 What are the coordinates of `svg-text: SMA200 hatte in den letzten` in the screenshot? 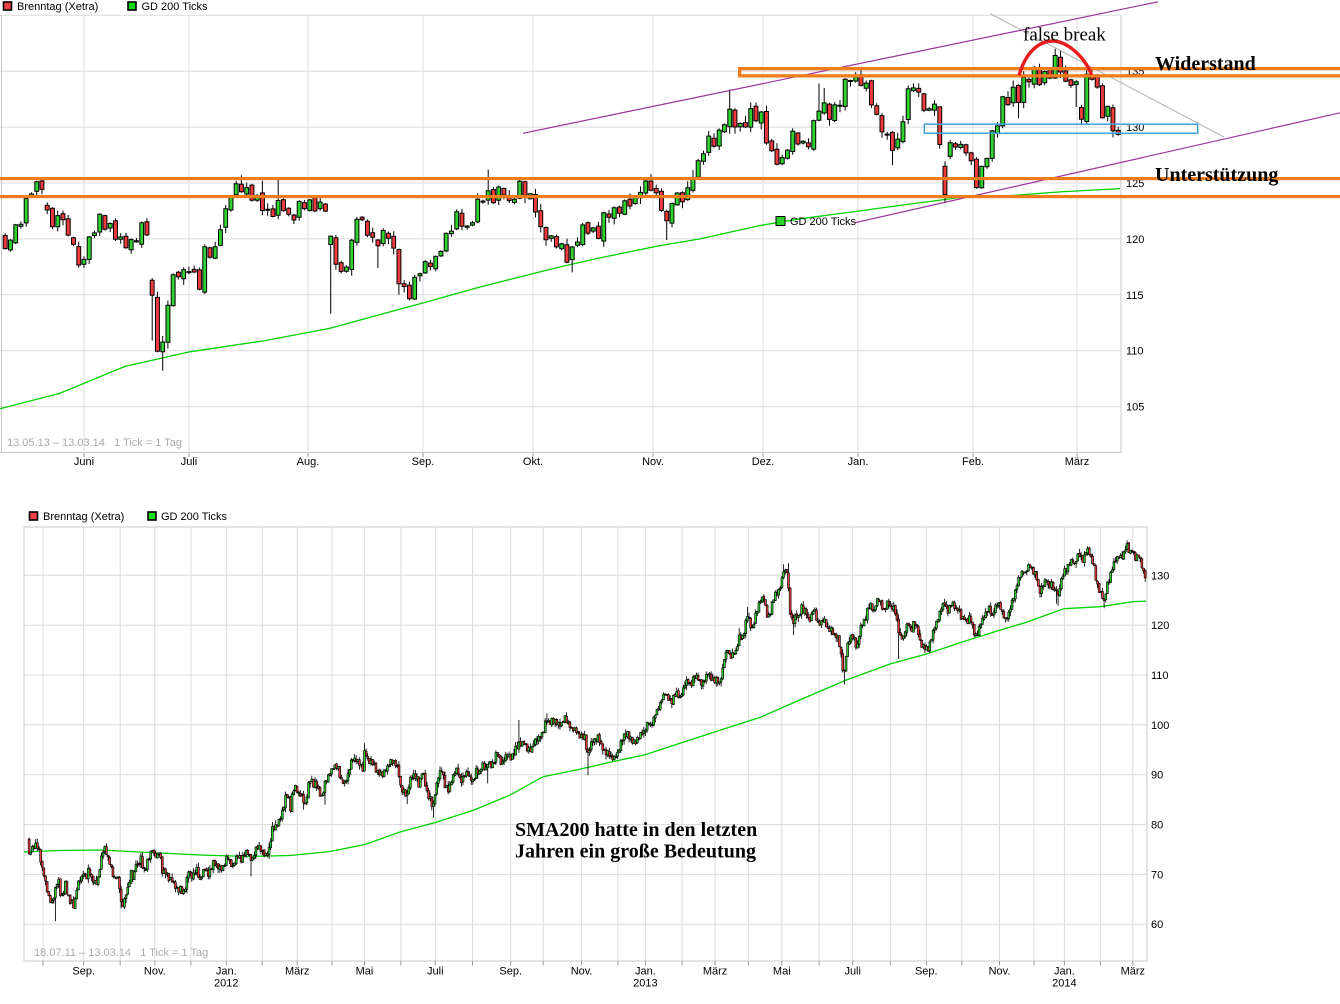 It's located at (636, 830).